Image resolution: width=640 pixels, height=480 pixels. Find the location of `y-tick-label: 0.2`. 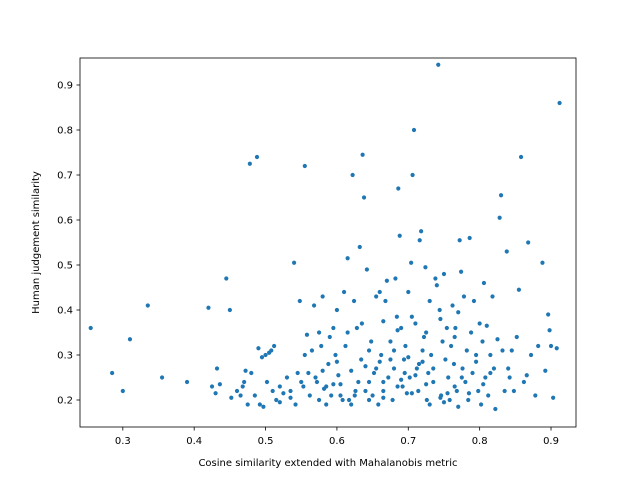

y-tick-label: 0.2 is located at coordinates (65, 401).